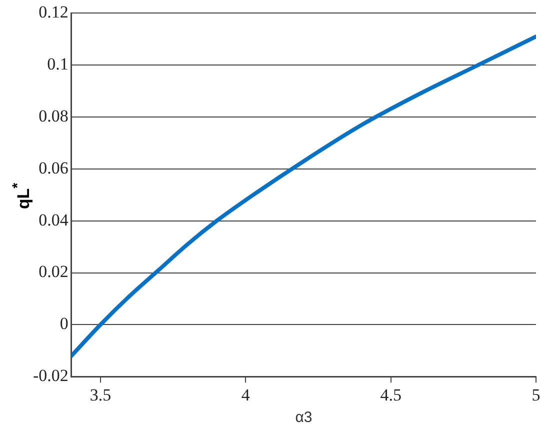 This screenshot has width=550, height=427. I want to click on y-tick-label: 0.02, so click(53, 272).